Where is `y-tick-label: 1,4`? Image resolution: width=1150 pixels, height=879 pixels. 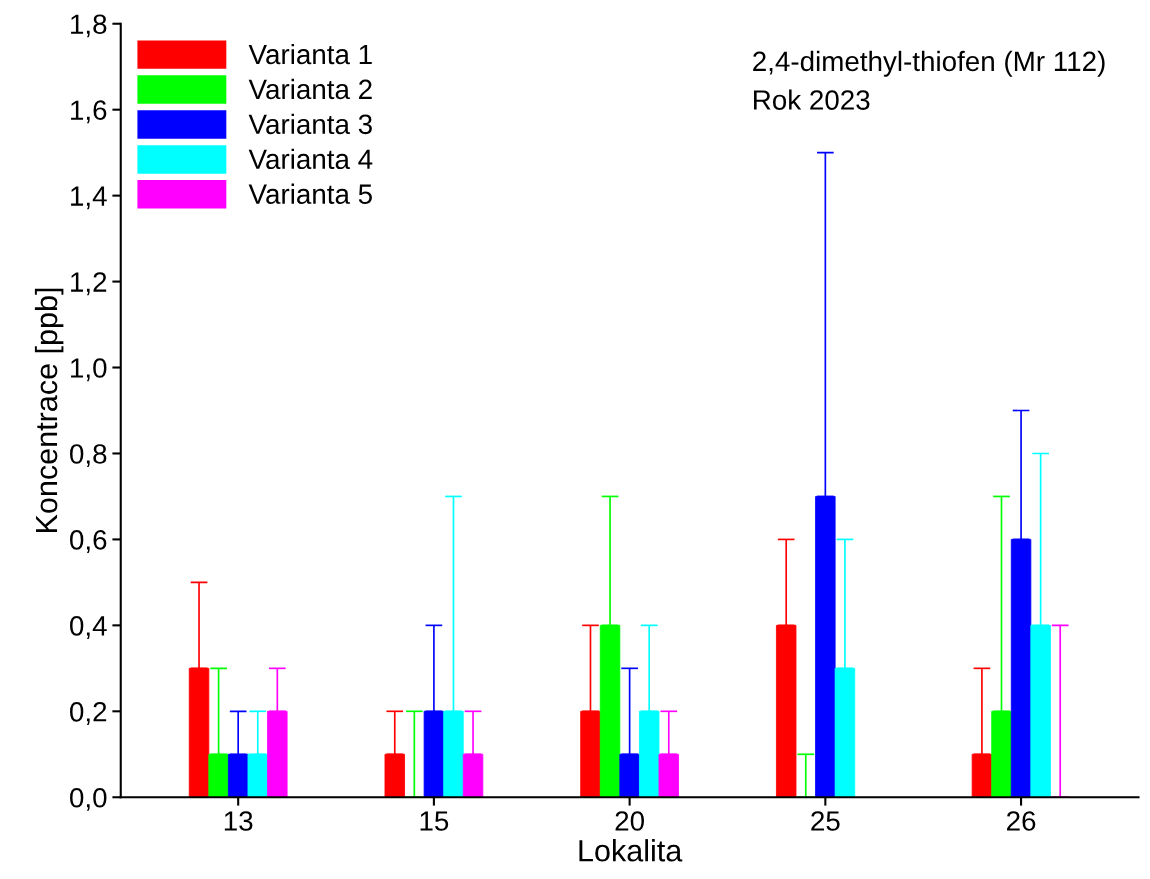
y-tick-label: 1,4 is located at coordinates (89, 198).